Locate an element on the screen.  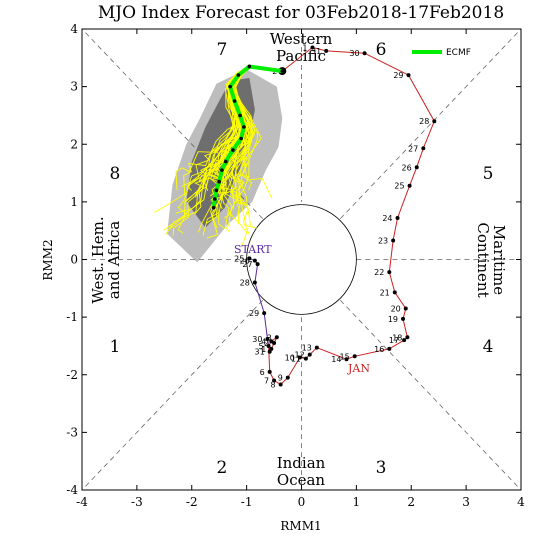
observed-day-label: 26 is located at coordinates (407, 167).